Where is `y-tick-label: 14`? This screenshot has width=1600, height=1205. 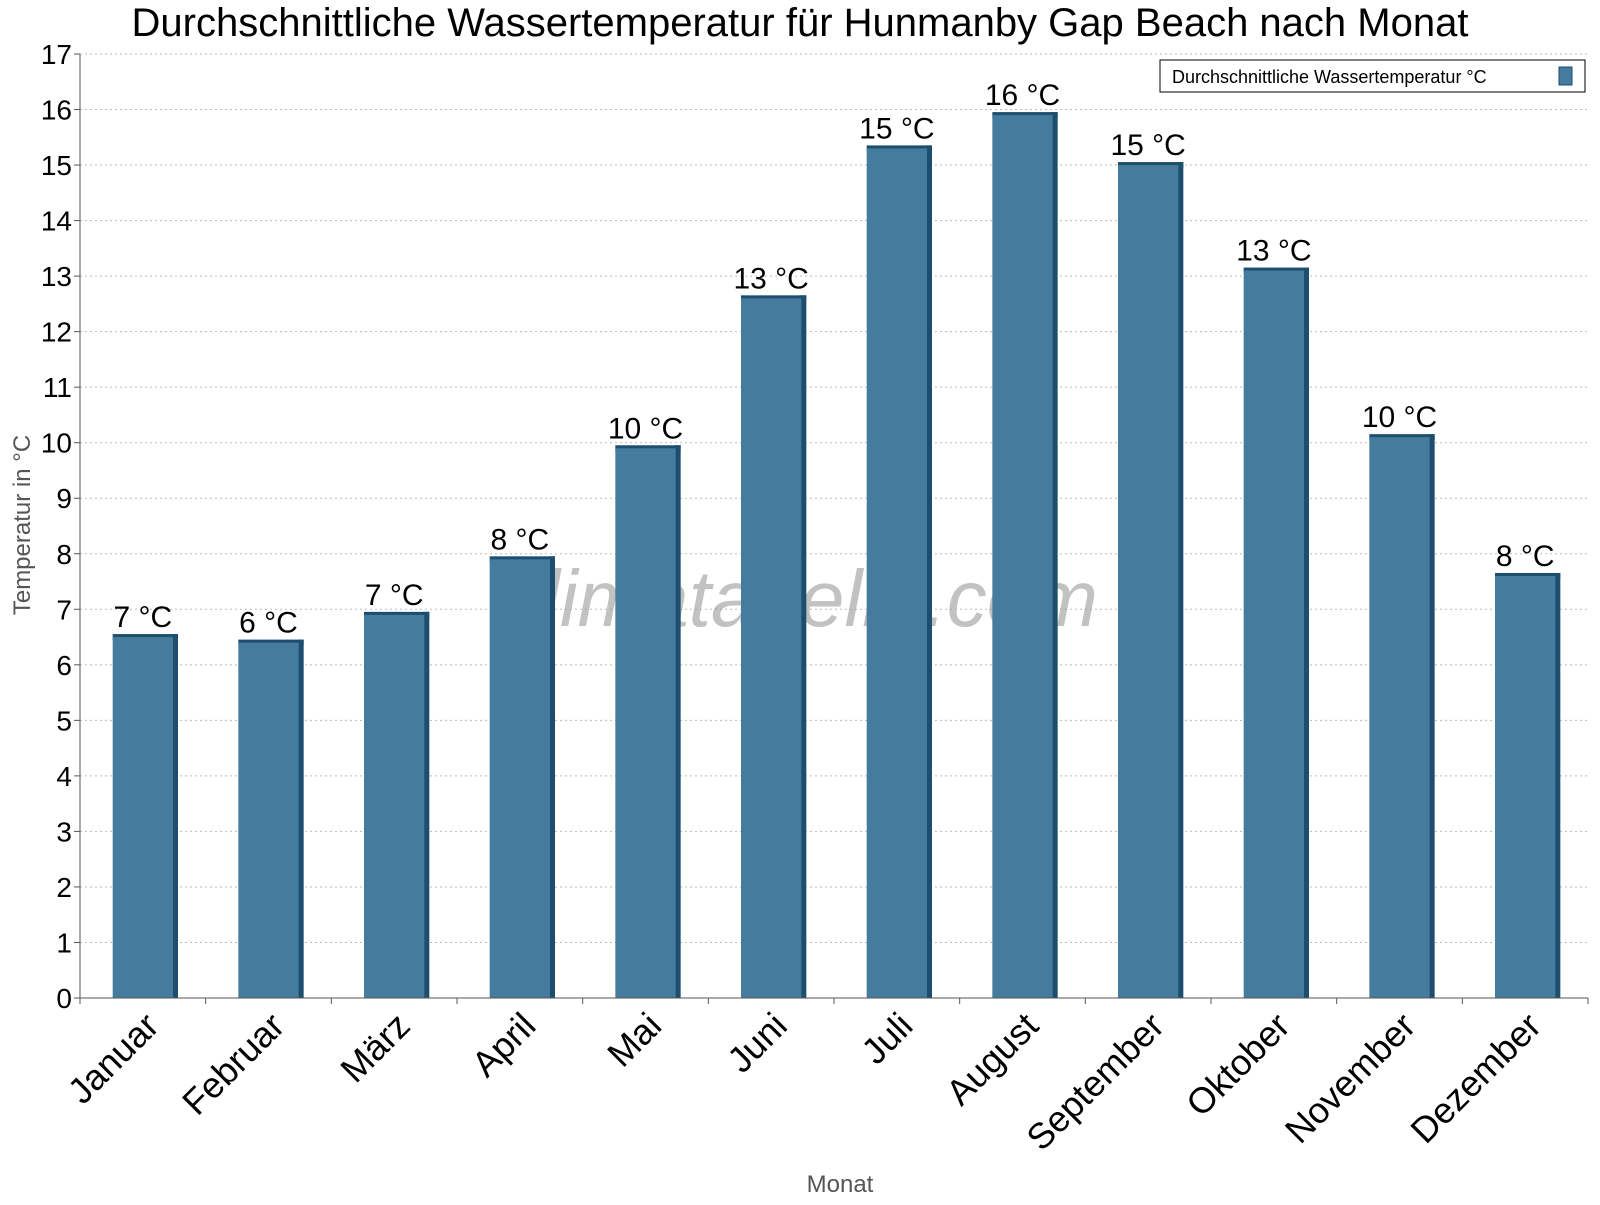
y-tick-label: 14 is located at coordinates (56, 221).